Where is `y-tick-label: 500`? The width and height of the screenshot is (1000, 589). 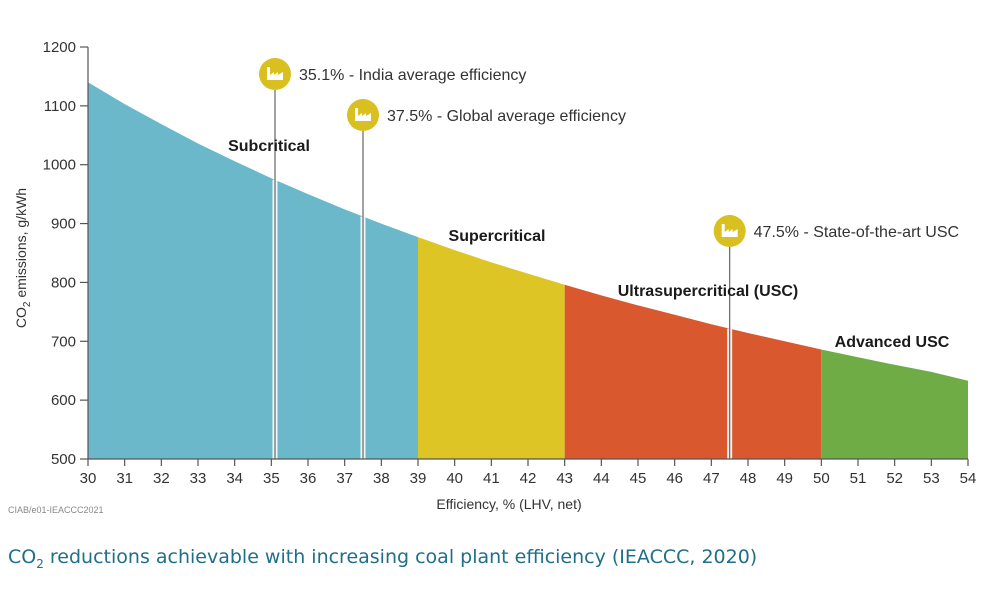 y-tick-label: 500 is located at coordinates (63, 459).